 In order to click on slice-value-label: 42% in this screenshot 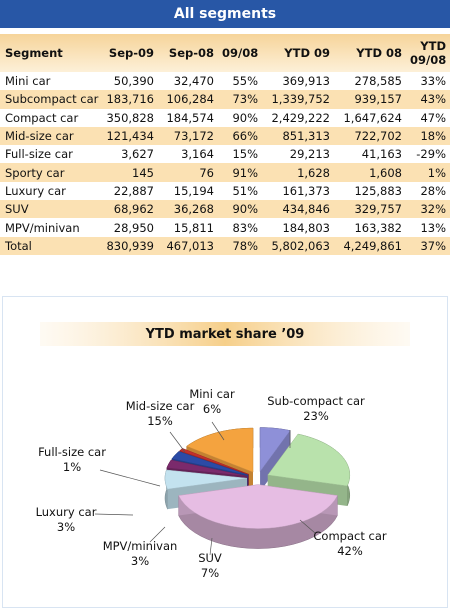, I will do `click(350, 551)`.